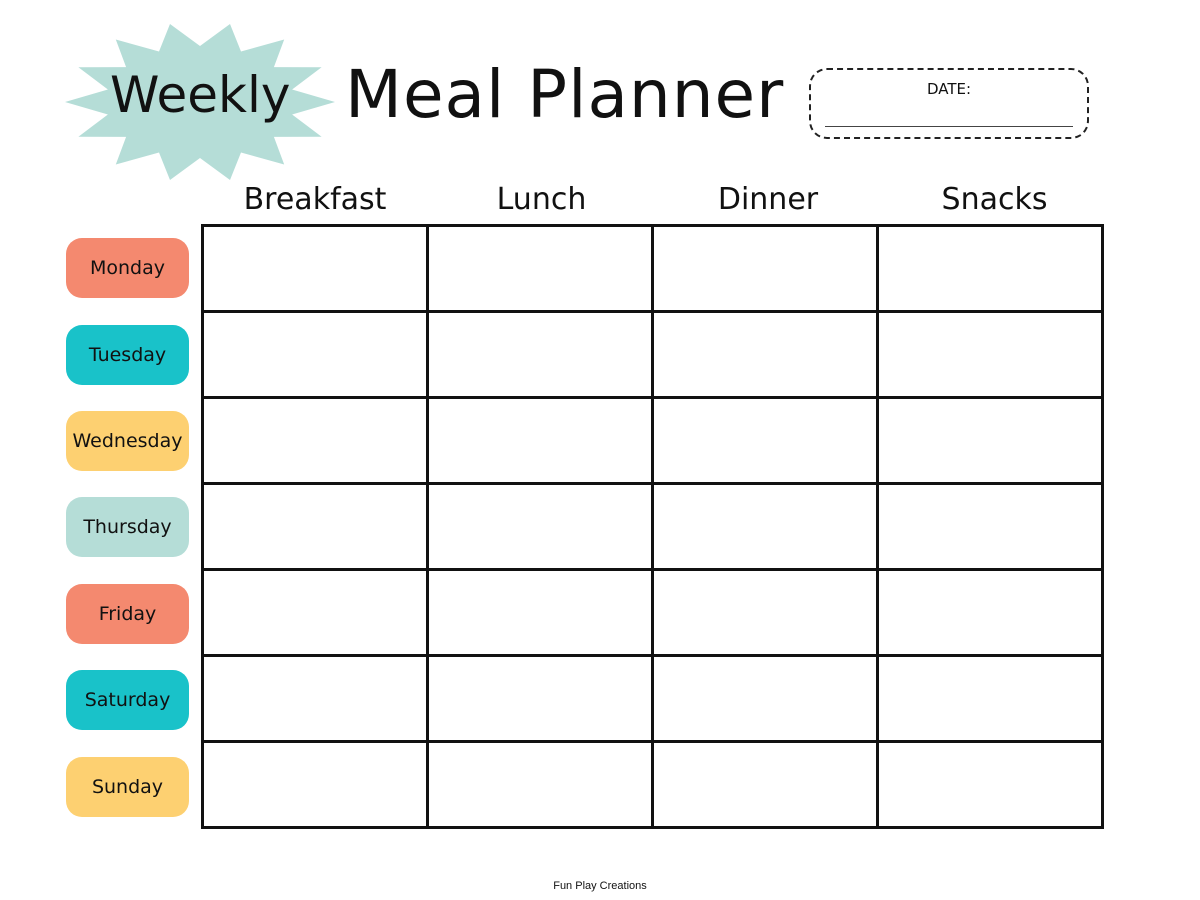 The image size is (1200, 900). What do you see at coordinates (200, 95) in the screenshot?
I see `weekly-label: Weekly` at bounding box center [200, 95].